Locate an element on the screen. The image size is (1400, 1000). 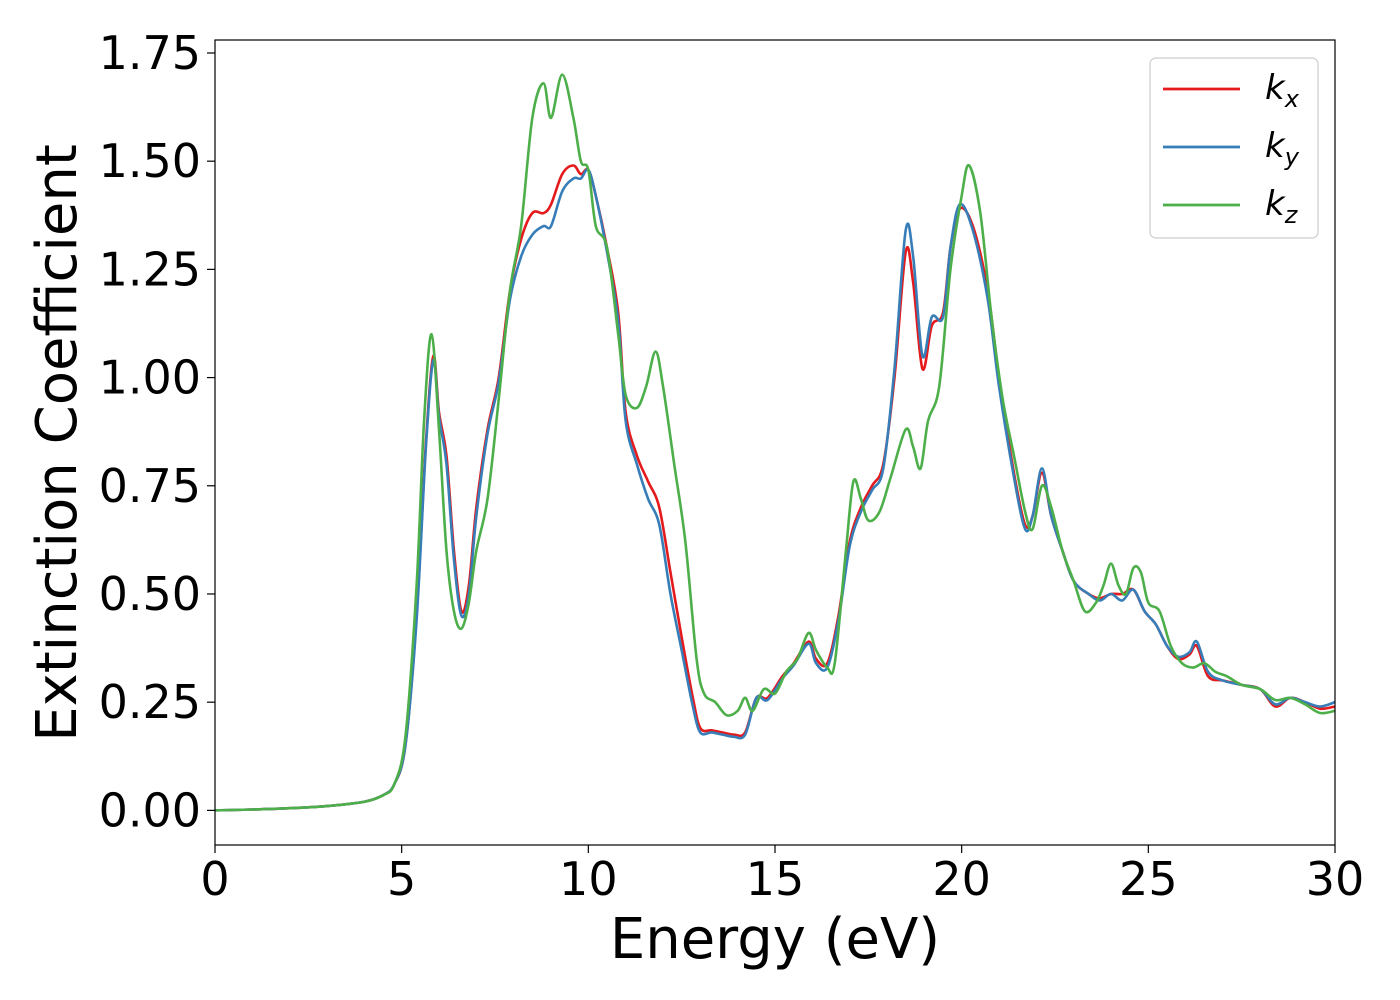
x-tick-label: 5 is located at coordinates (401, 879).